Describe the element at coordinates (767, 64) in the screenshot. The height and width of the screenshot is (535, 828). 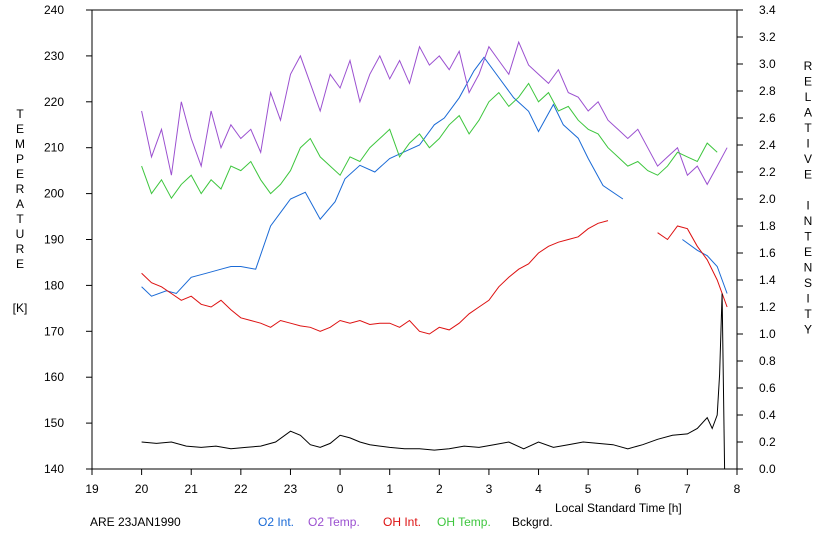
I see `right-tick-label: 3.0` at that location.